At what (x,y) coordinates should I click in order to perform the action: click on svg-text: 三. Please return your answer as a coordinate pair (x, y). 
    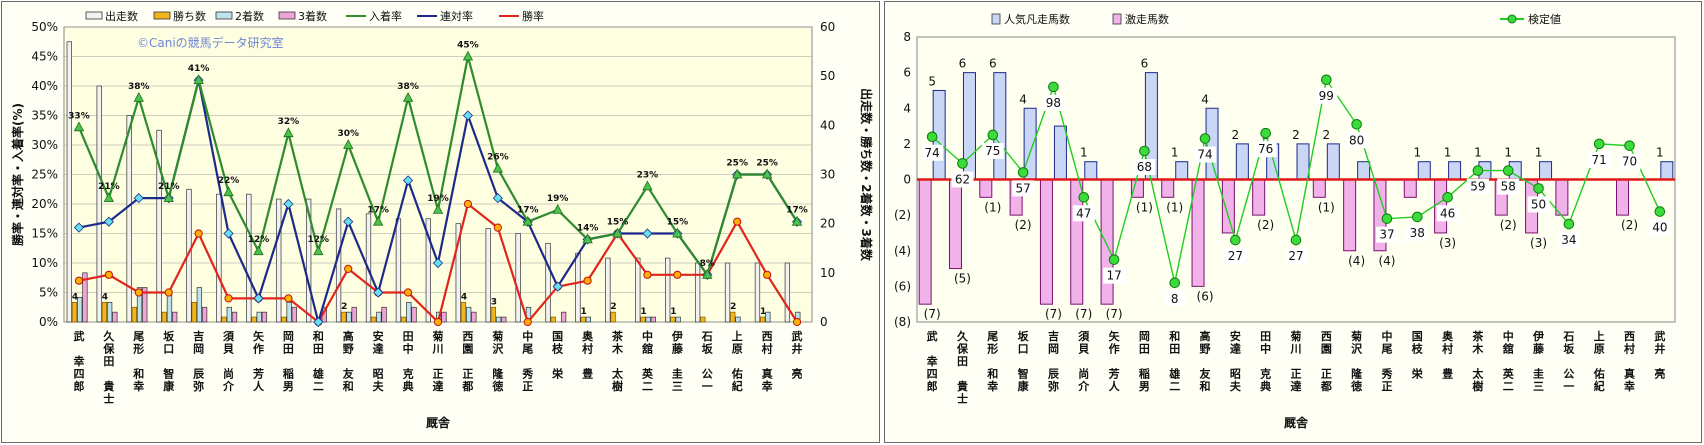
    Looking at the image, I should click on (677, 386).